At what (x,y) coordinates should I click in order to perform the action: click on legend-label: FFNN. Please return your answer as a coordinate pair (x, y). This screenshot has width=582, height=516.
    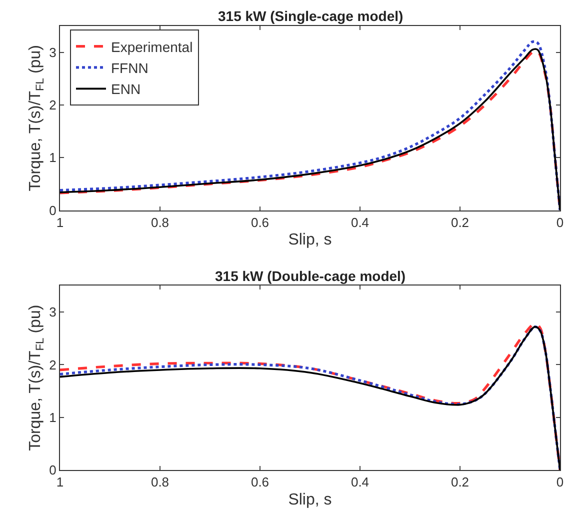
    Looking at the image, I should click on (129, 68).